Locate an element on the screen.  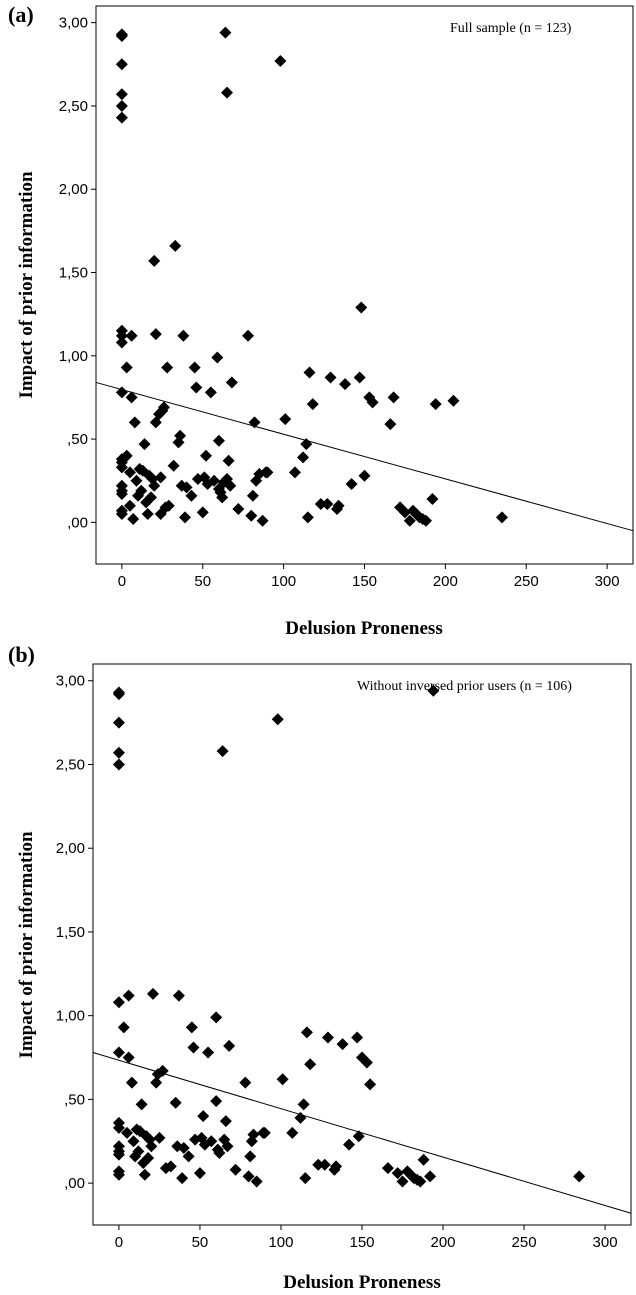
x-tick-label: 150 is located at coordinates (361, 1242).